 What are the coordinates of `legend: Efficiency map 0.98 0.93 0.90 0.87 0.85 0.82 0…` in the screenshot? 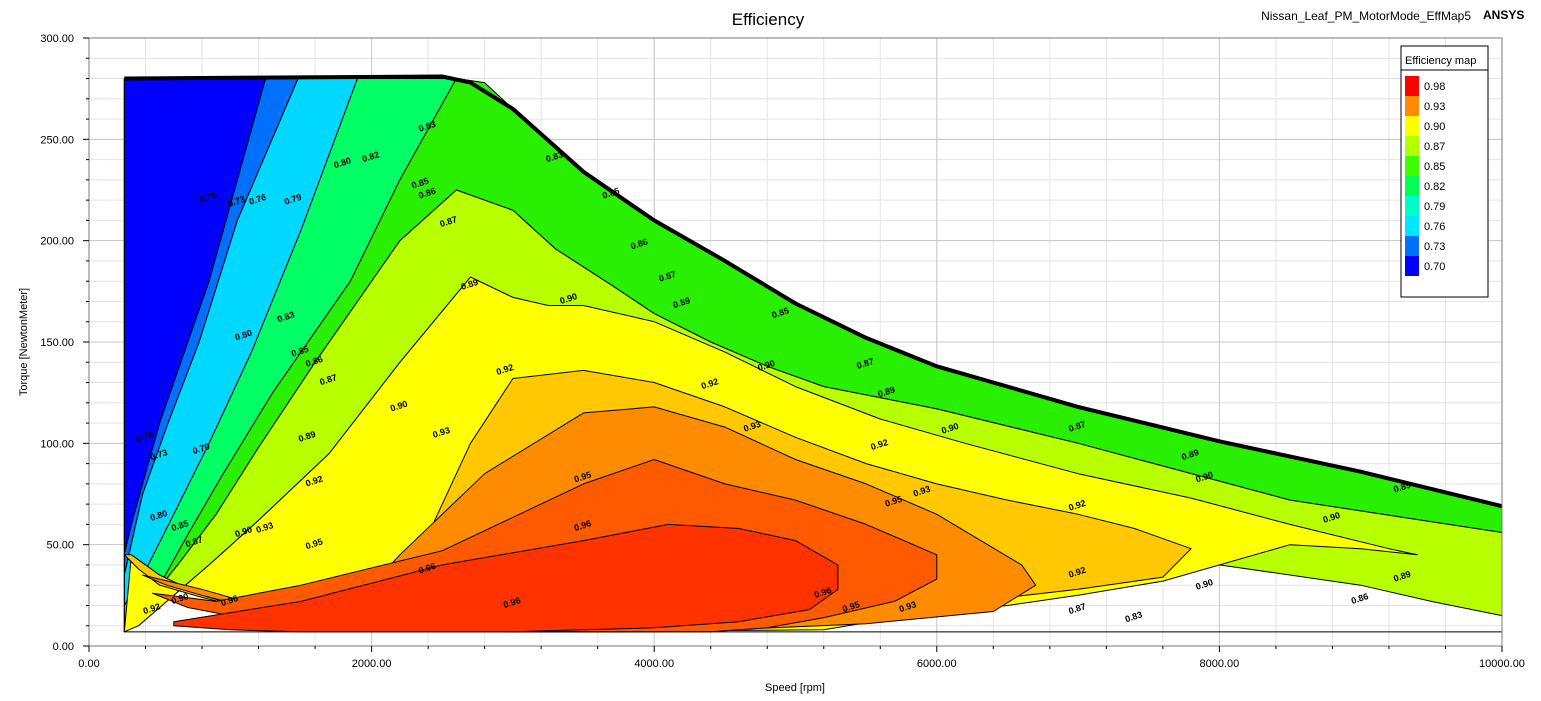 It's located at (1444, 171).